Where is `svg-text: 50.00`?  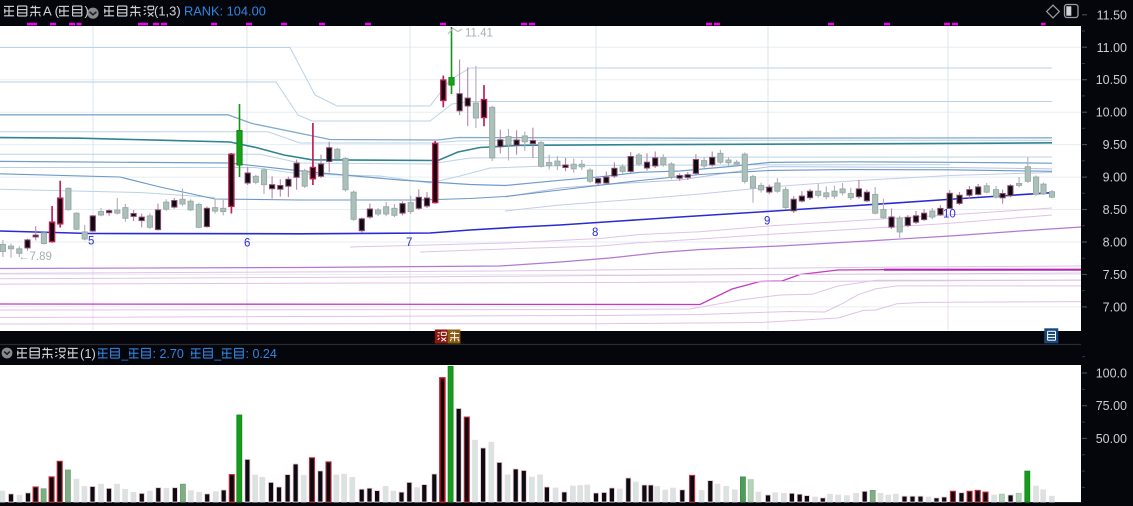
svg-text: 50.00 is located at coordinates (1111, 439).